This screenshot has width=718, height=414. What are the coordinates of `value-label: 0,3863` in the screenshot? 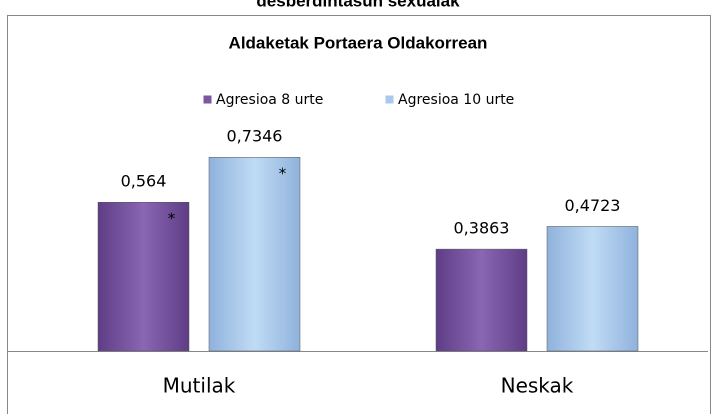 It's located at (482, 228).